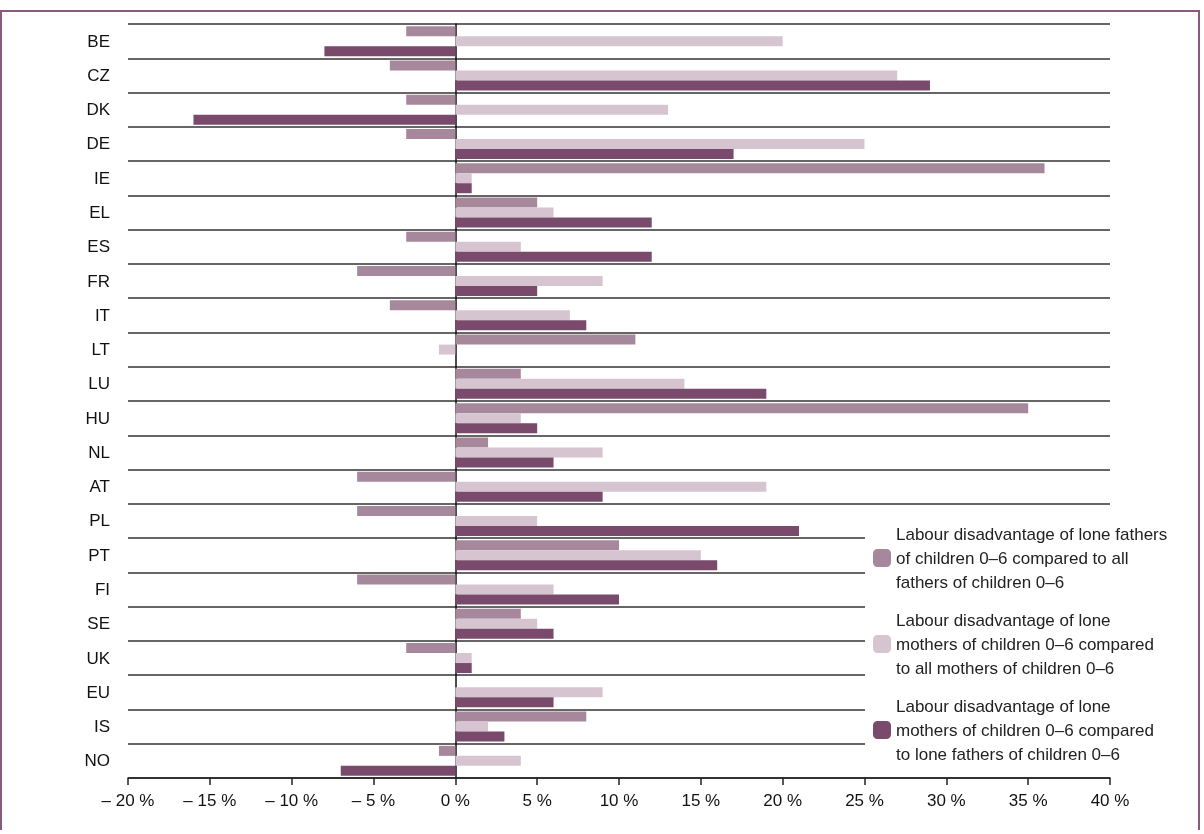 This screenshot has height=834, width=1204. What do you see at coordinates (455, 800) in the screenshot?
I see `x-tick-label: 0 %` at bounding box center [455, 800].